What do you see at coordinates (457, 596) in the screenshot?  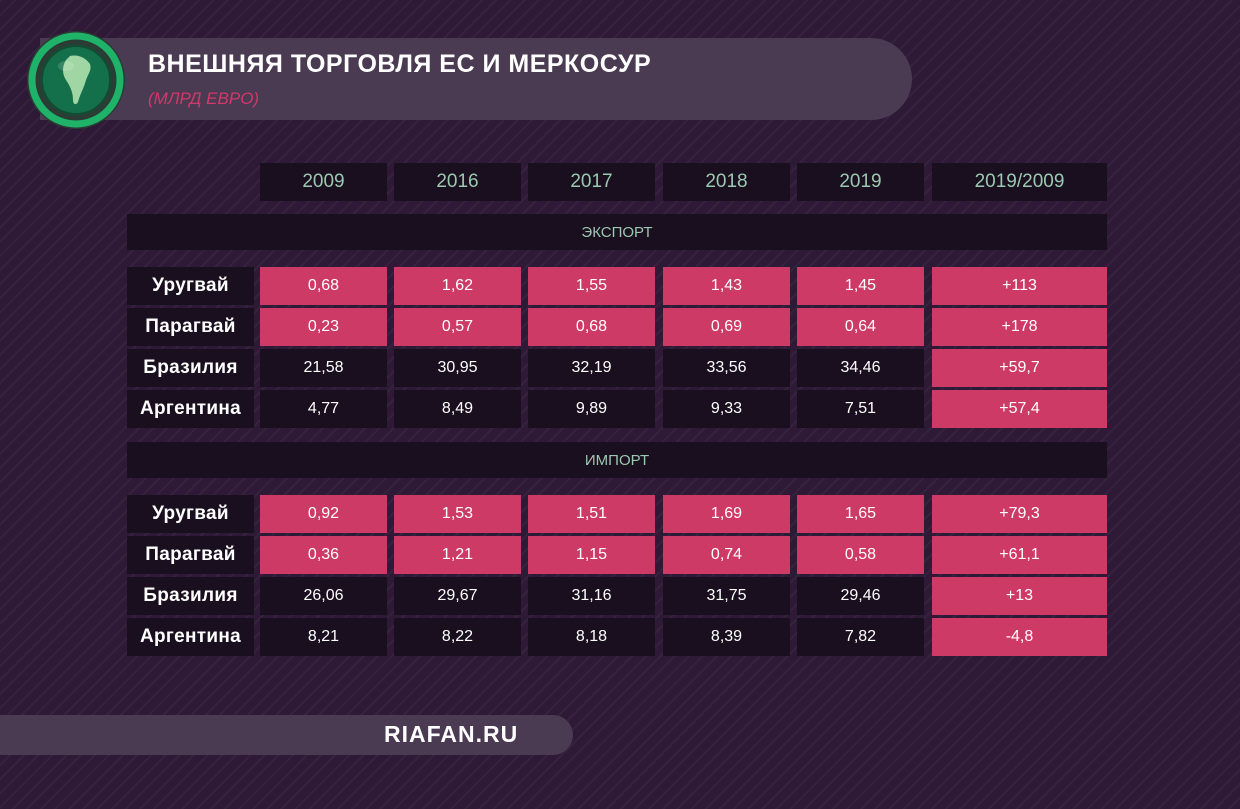 I see `table-cell: 29,67` at bounding box center [457, 596].